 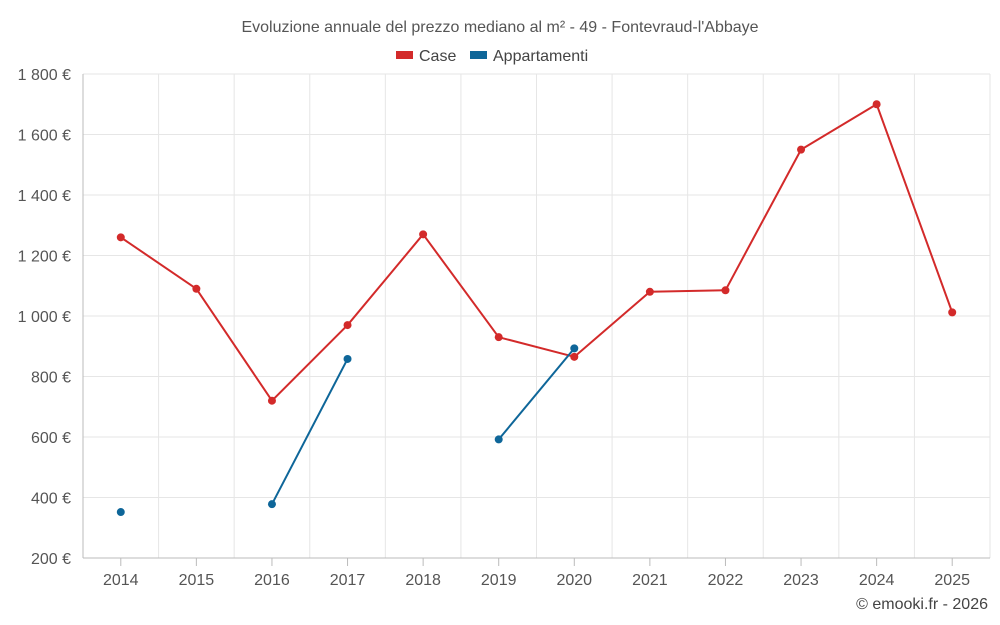 I want to click on legend-swatch-case, so click(x=404, y=55).